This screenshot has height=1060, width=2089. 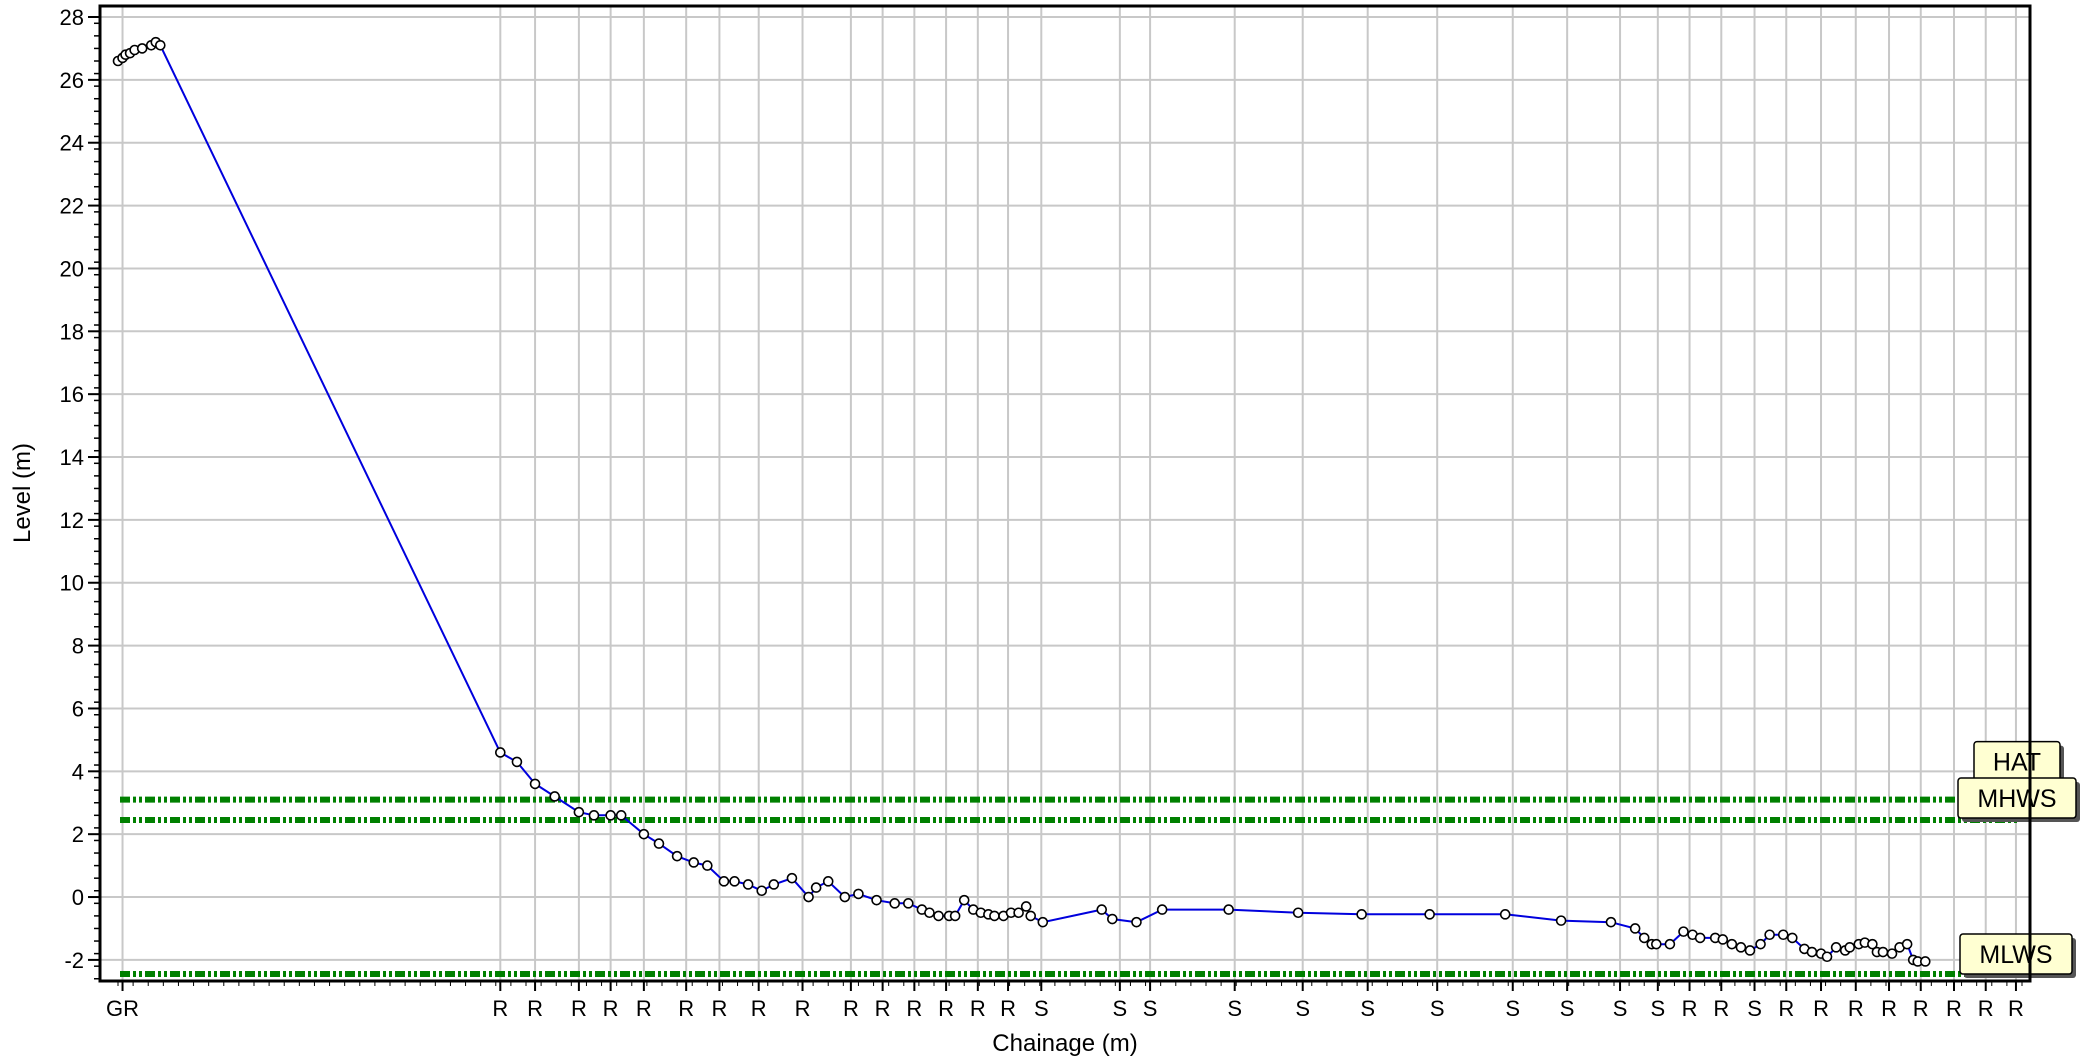 I want to click on y-tick-label: 14, so click(x=72, y=457).